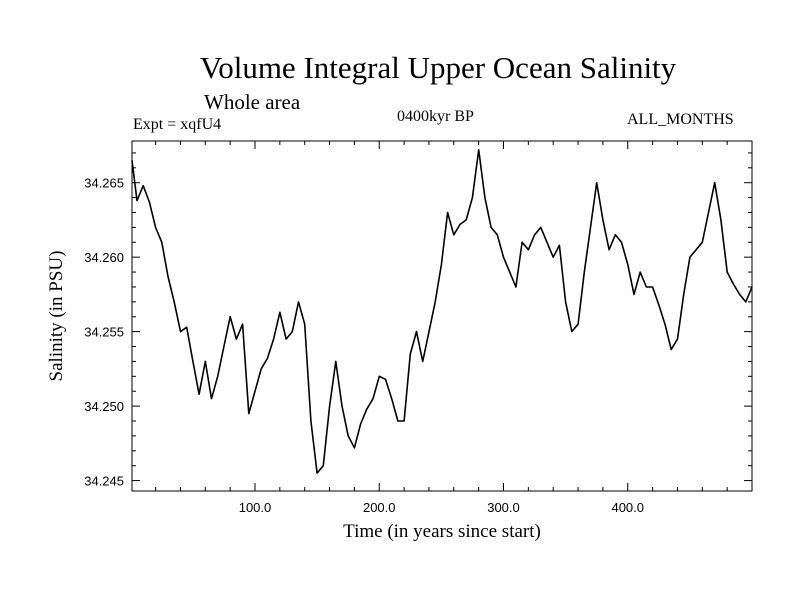 Image resolution: width=800 pixels, height=600 pixels. Describe the element at coordinates (104, 406) in the screenshot. I see `y-tick-label: 34.250` at that location.